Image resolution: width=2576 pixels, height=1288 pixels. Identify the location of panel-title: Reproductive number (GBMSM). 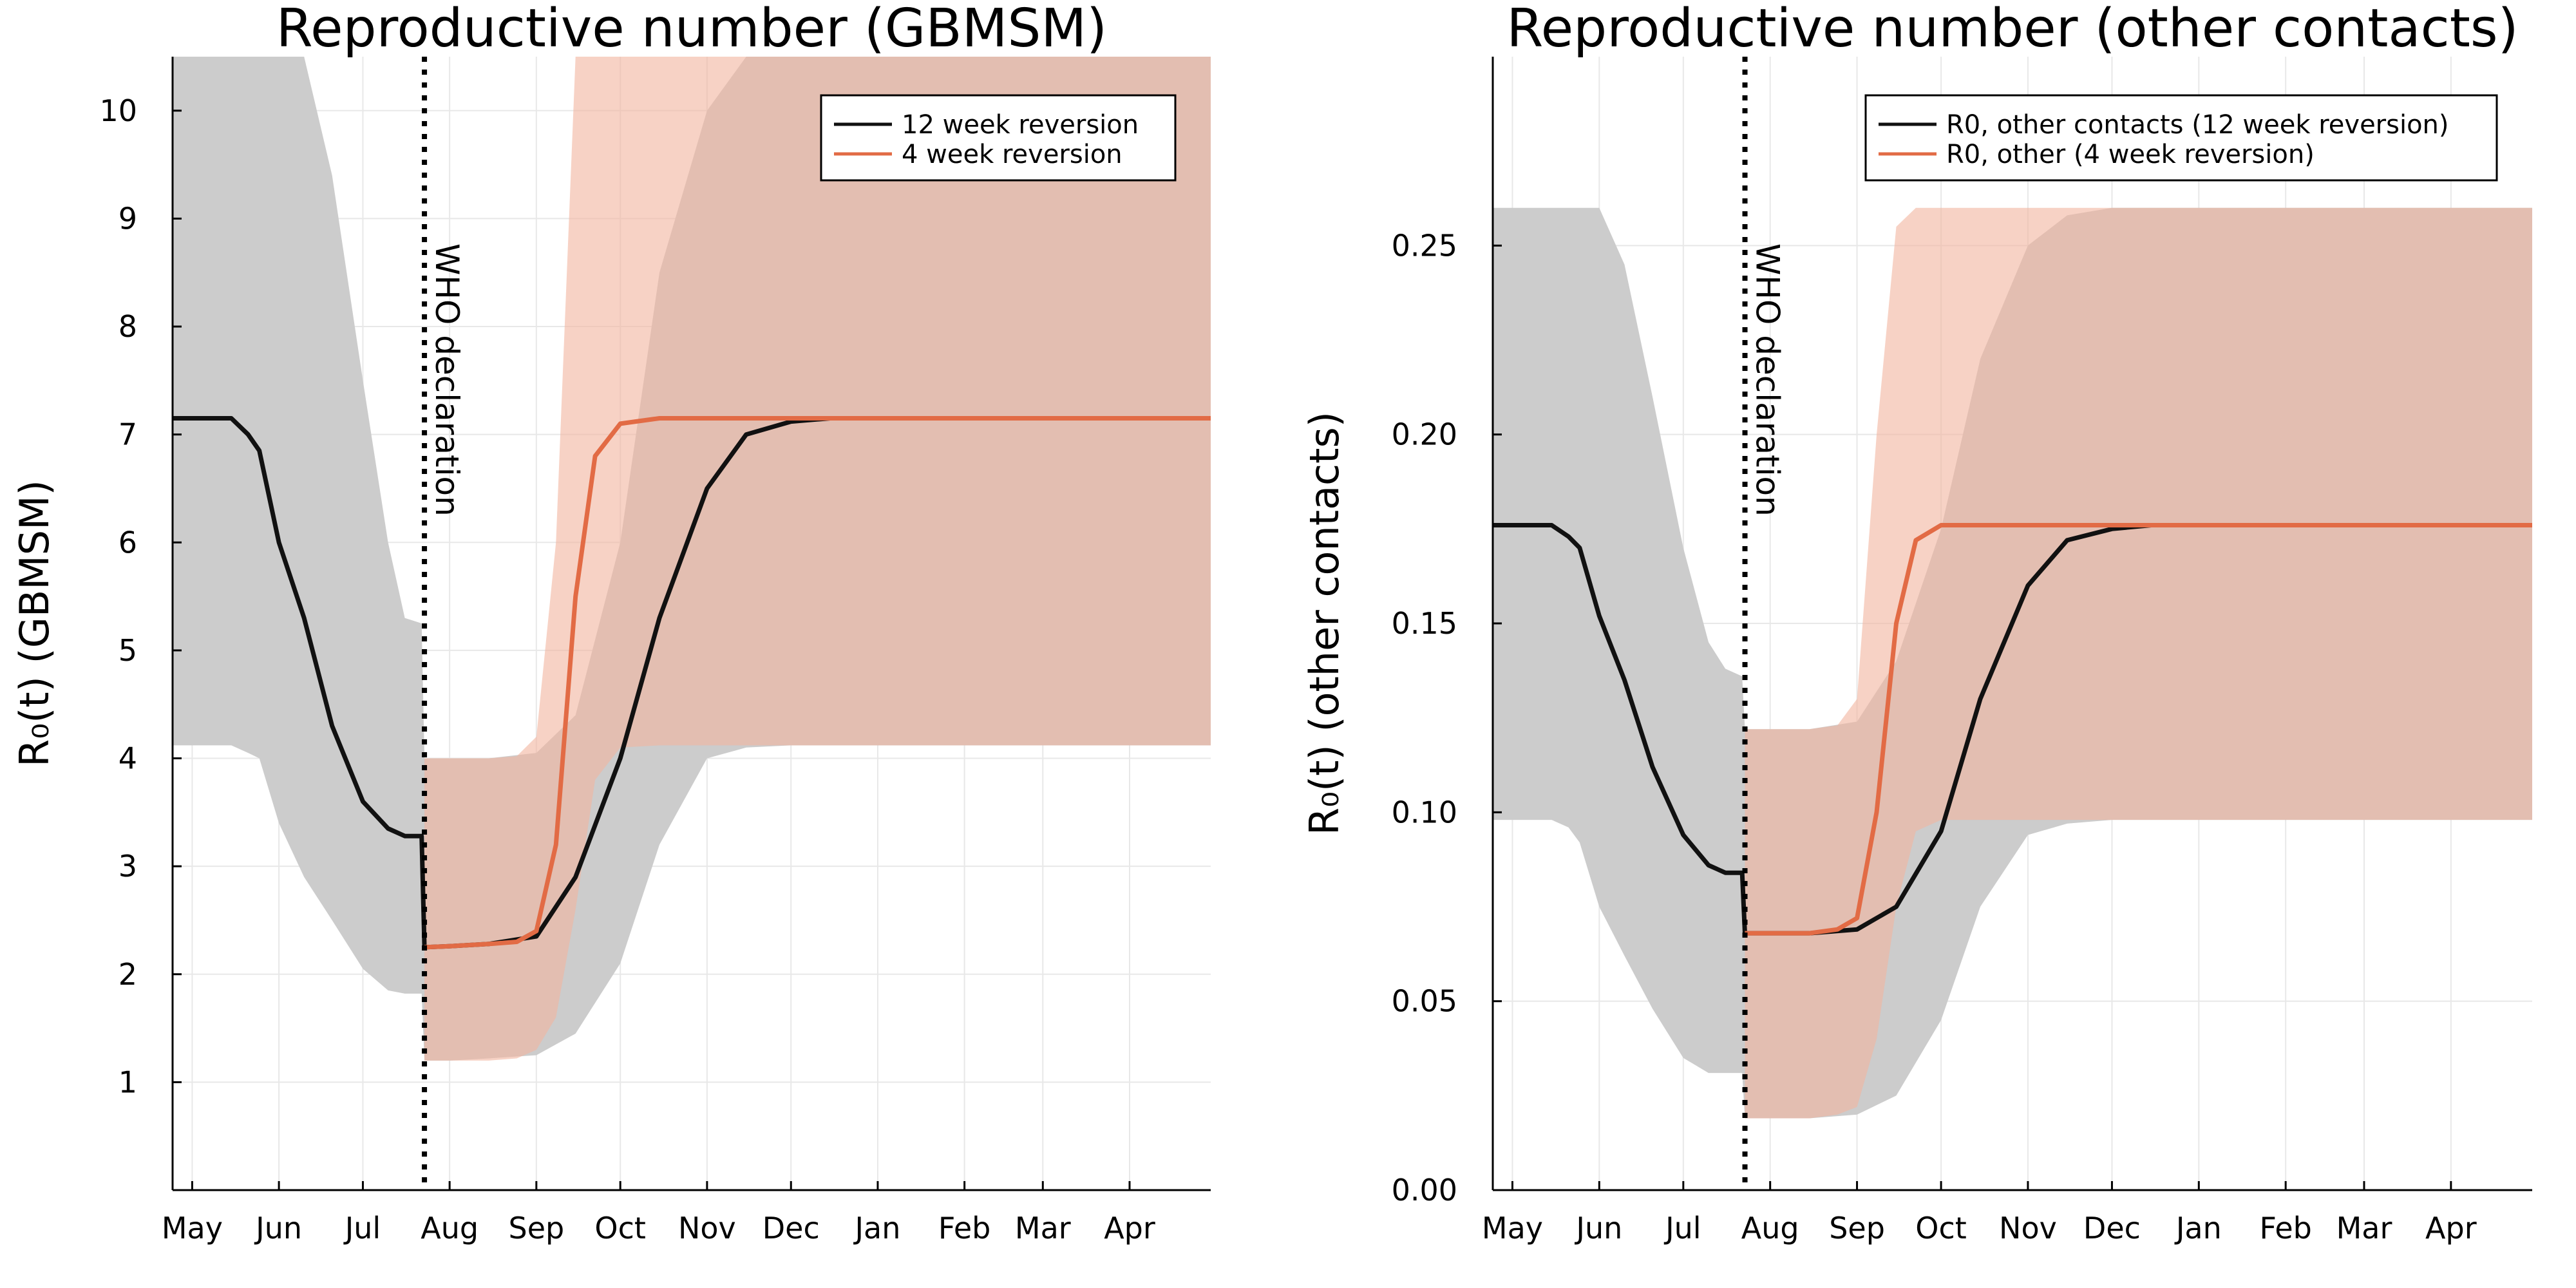
(691, 30).